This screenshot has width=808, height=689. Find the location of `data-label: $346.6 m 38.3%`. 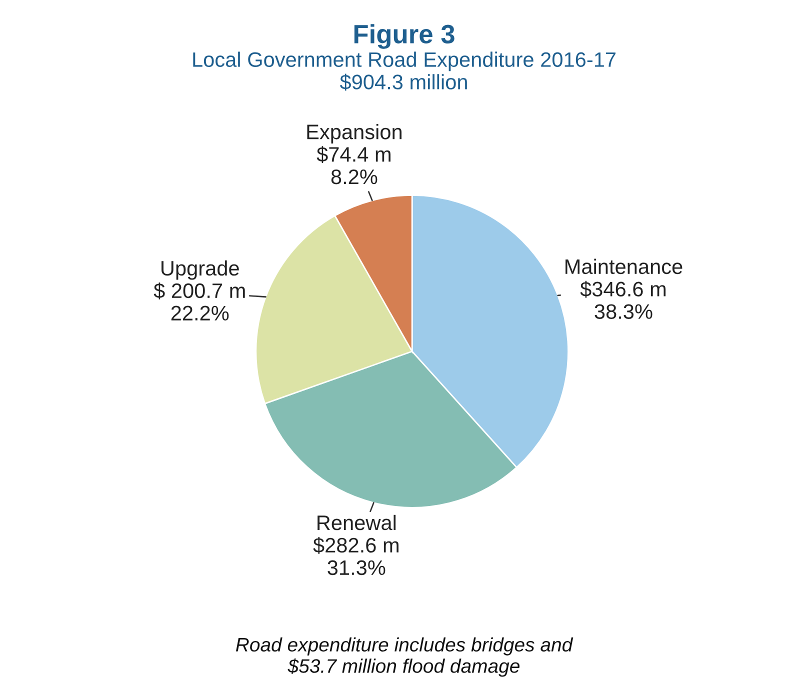

data-label: $346.6 m 38.3% is located at coordinates (623, 299).